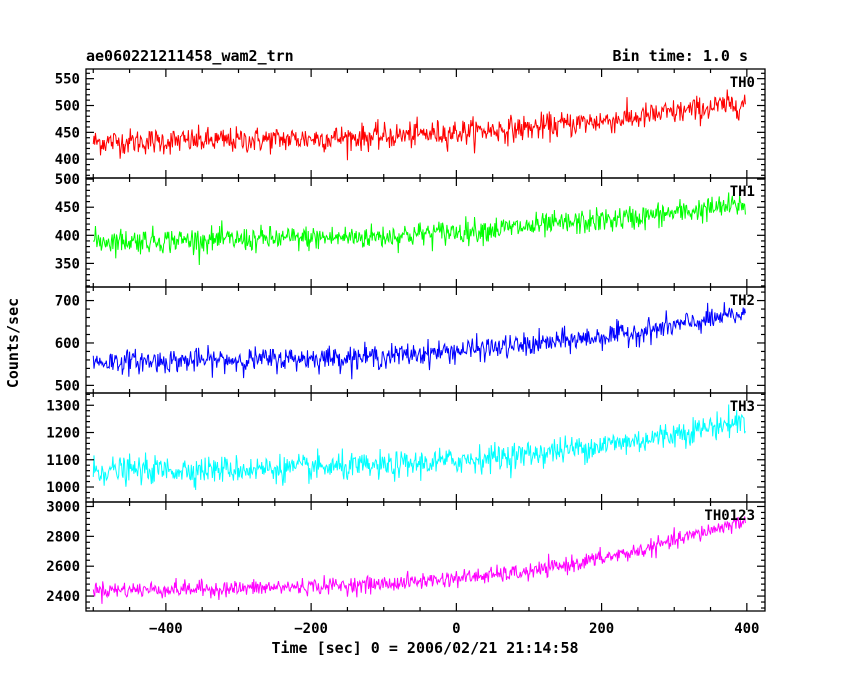 Image resolution: width=850 pixels, height=680 pixels. Describe the element at coordinates (729, 516) in the screenshot. I see `panel-label: TH0123` at that location.